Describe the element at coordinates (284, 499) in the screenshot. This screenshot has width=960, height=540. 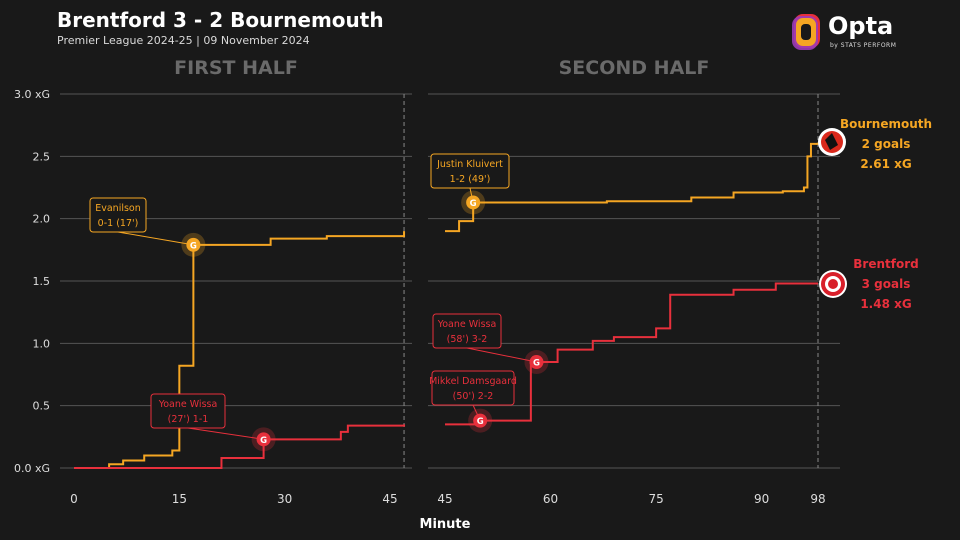
I see `x-tick-label: 30` at that location.